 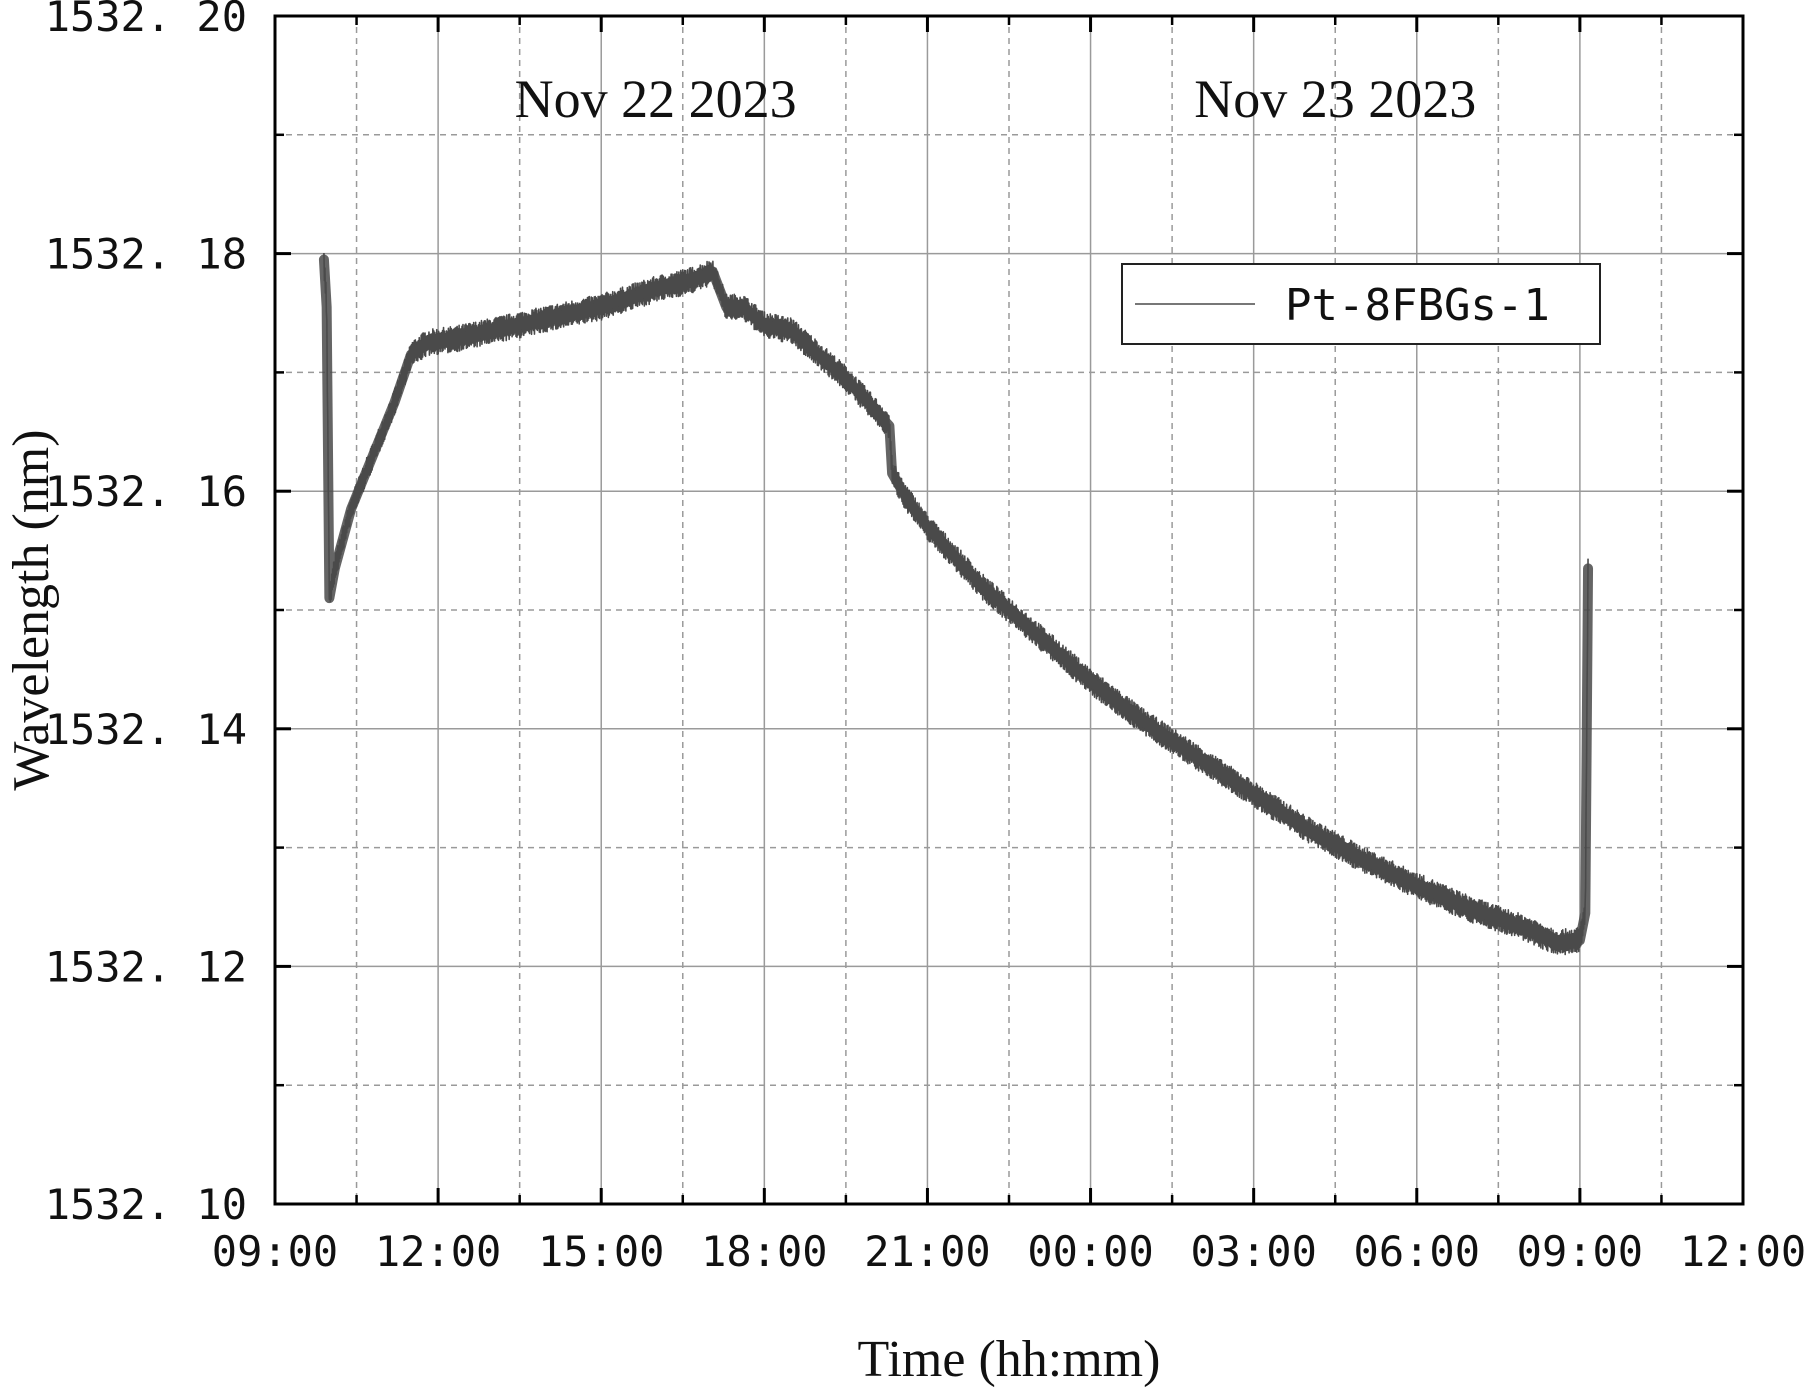 What do you see at coordinates (146, 966) in the screenshot?
I see `y-tick-label: 1532. 12` at bounding box center [146, 966].